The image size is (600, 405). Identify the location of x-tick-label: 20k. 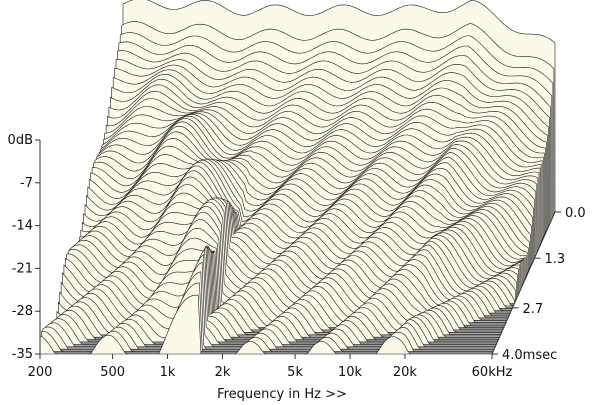
(405, 372).